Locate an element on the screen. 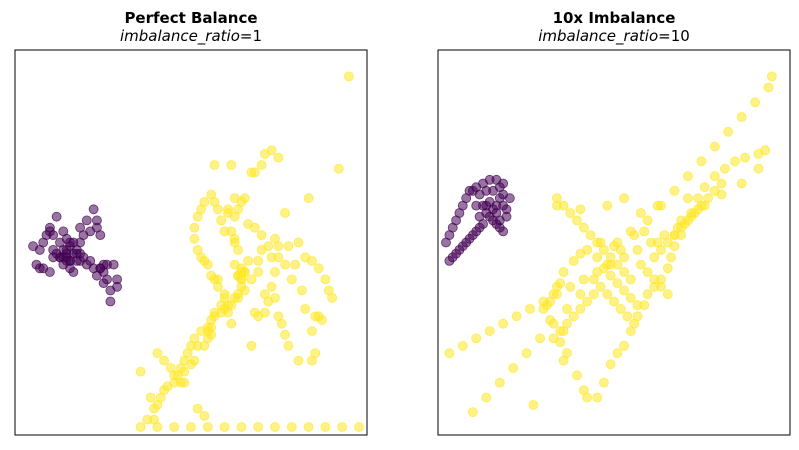  subtitle-param-right: imbalance_ratio is located at coordinates (598, 36).